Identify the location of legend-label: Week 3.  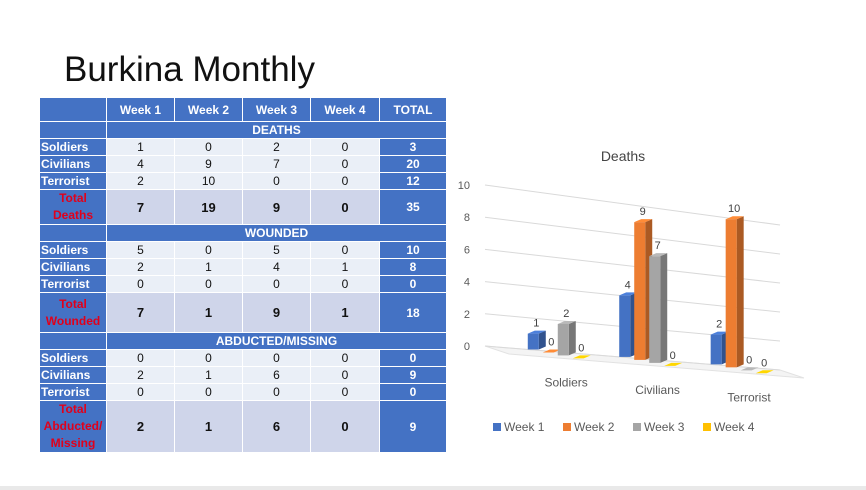
(664, 427).